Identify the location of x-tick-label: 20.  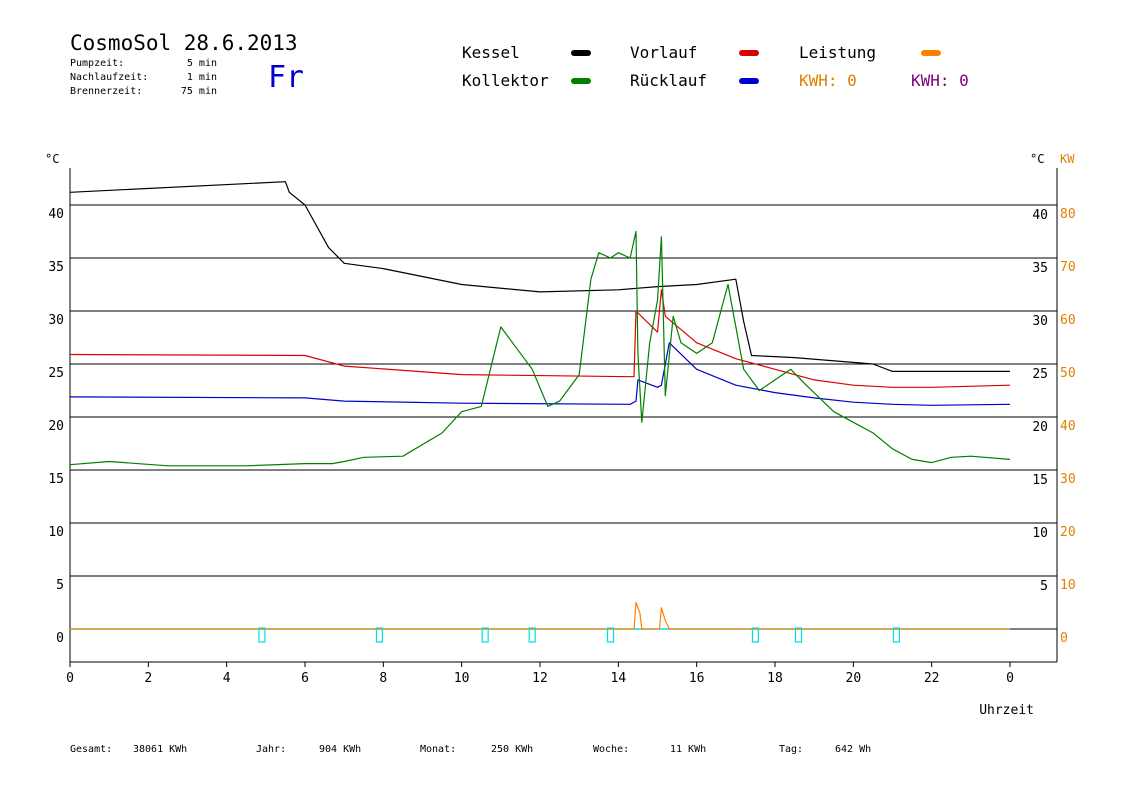
(854, 678).